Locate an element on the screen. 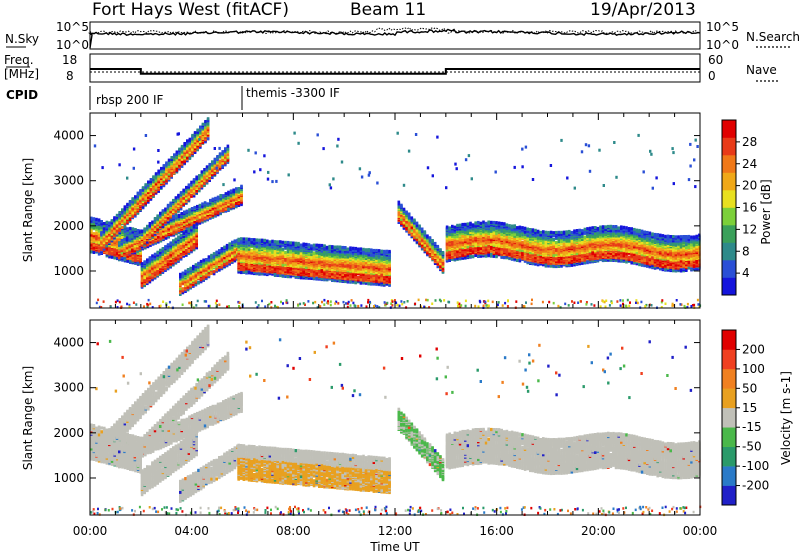 Image resolution: width=800 pixels, height=554 pixels. nave-tick-high: 60 is located at coordinates (715, 60).